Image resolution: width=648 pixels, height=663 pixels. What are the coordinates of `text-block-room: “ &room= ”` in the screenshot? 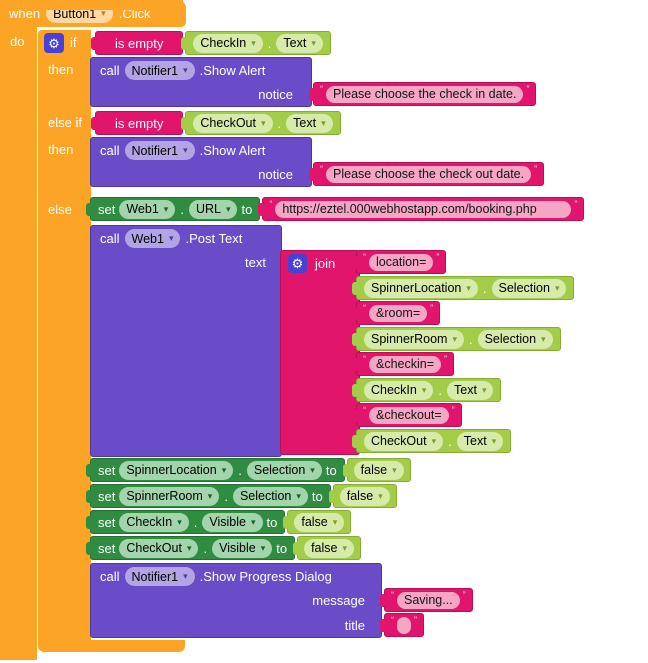 It's located at (396, 313).